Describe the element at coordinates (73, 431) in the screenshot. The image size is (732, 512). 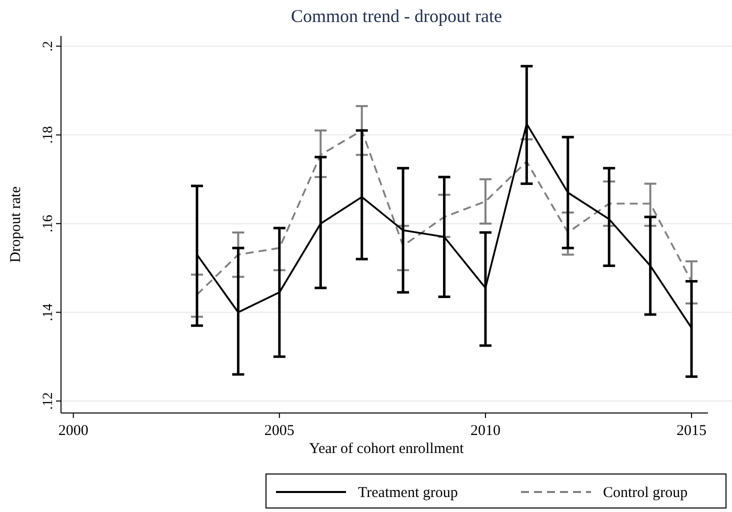
I see `x-tick-label: 2000` at that location.